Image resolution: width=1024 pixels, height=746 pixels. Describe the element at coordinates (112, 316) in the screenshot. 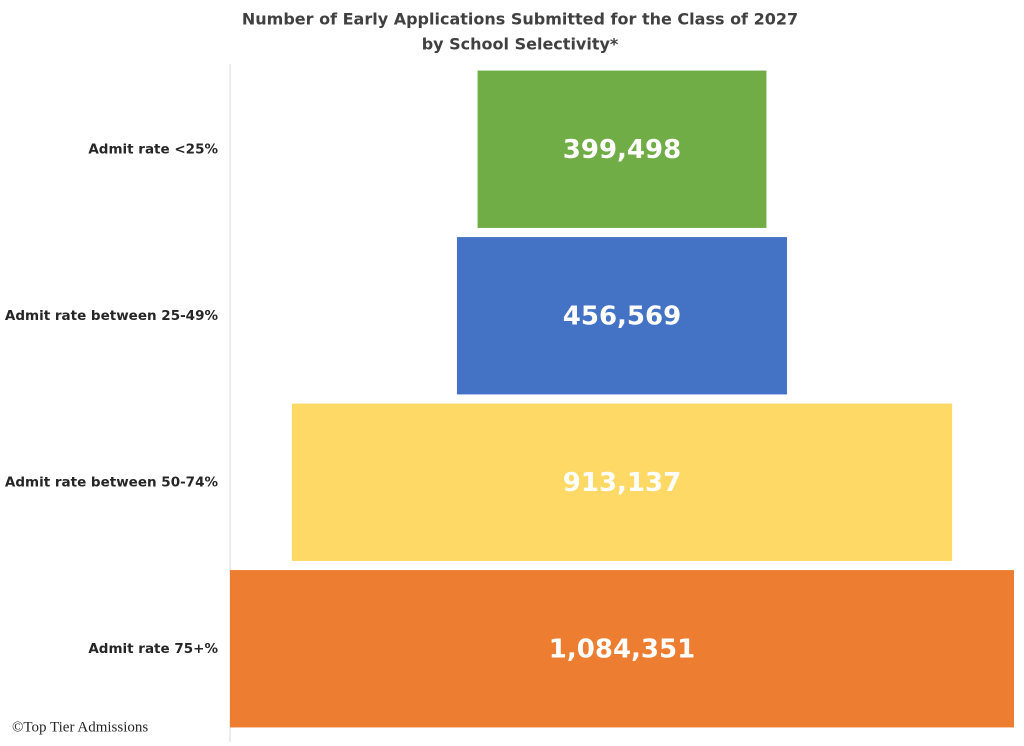

I see `category-label: Admit rate between 25-49%` at that location.